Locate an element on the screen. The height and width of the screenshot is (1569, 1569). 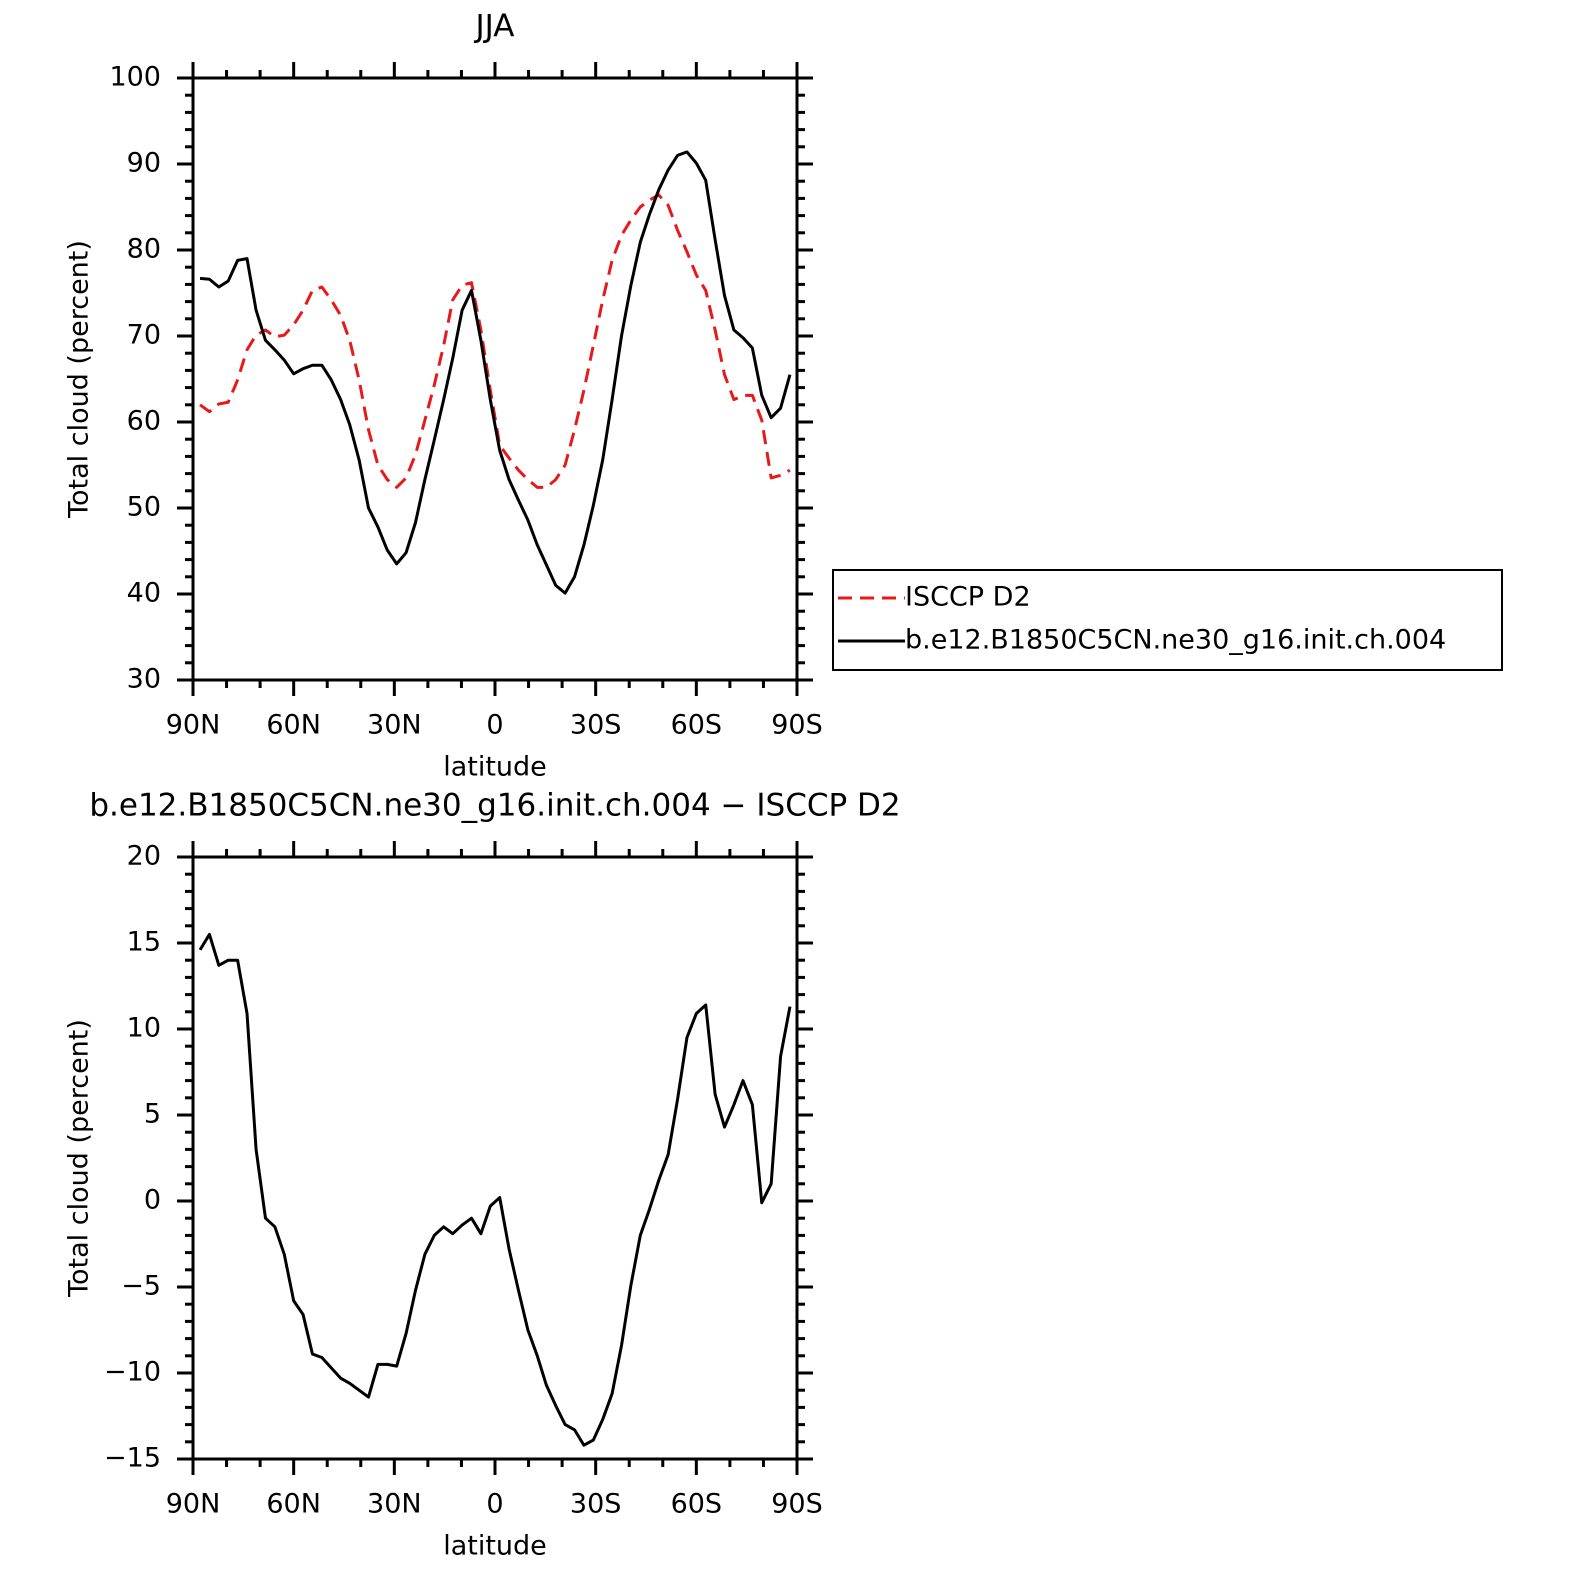
y-tick-label: 80 is located at coordinates (144, 249).